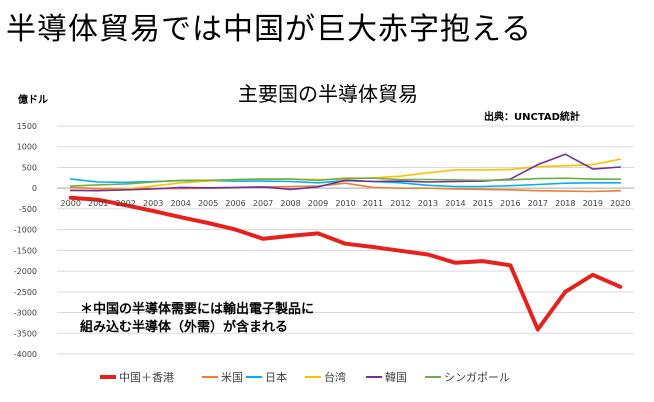 Image resolution: width=654 pixels, height=402 pixels. I want to click on x-tick-label: 2005, so click(208, 203).